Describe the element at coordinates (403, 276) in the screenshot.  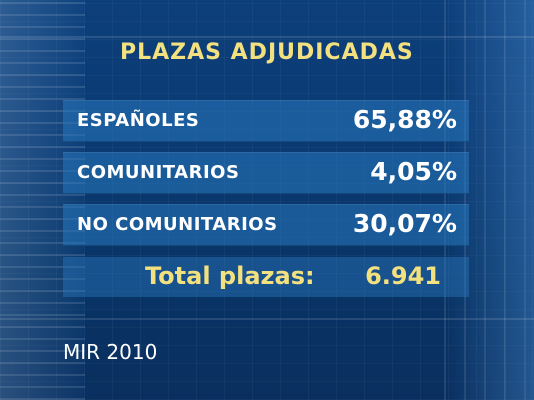
I see `total-value: 6.941` at that location.